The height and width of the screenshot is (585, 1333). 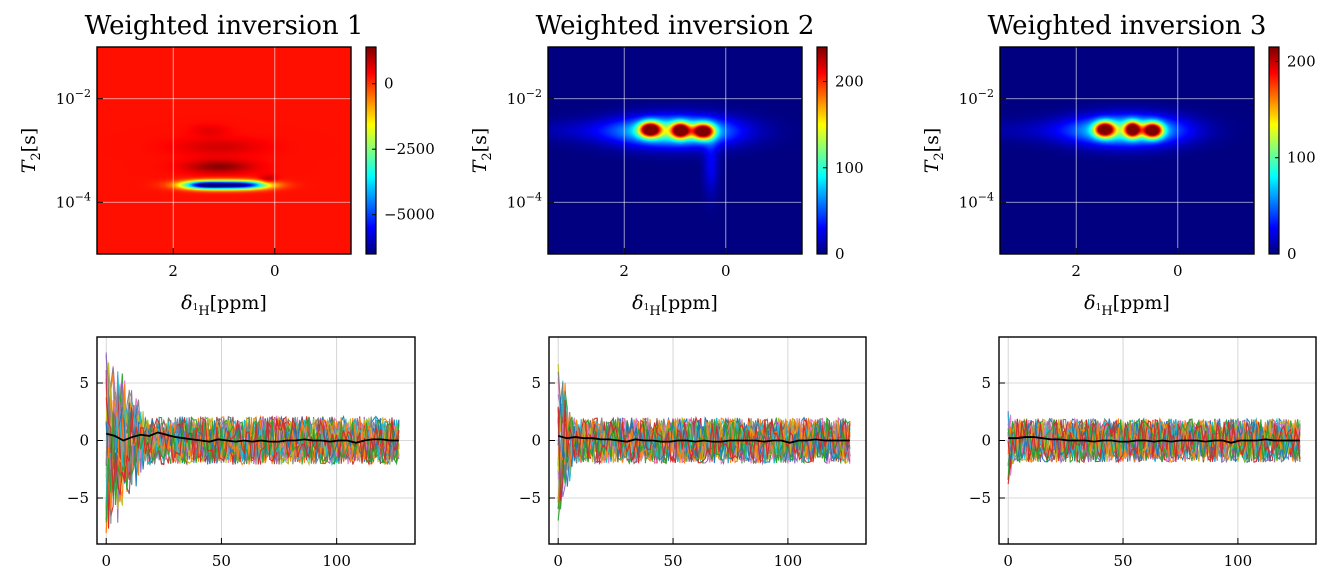 What do you see at coordinates (675, 26) in the screenshot?
I see `chart-title: Weighted inversion 2` at bounding box center [675, 26].